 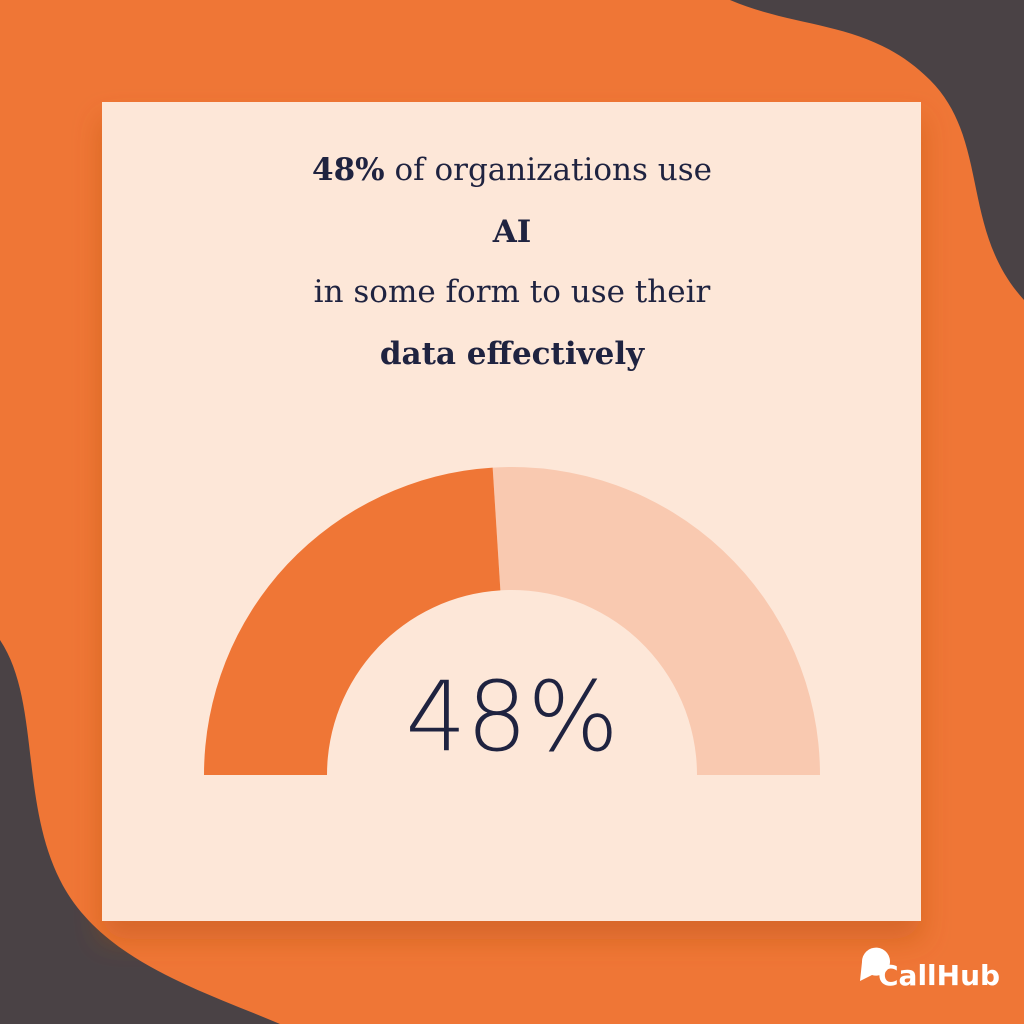 What do you see at coordinates (939, 975) in the screenshot?
I see `brand: CallHub` at bounding box center [939, 975].